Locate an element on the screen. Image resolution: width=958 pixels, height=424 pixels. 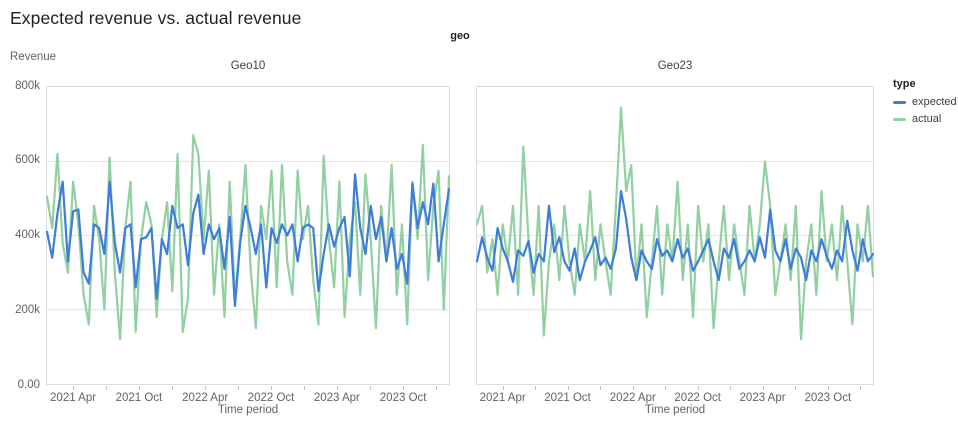
y-axis-label: 600k is located at coordinates (27, 160).